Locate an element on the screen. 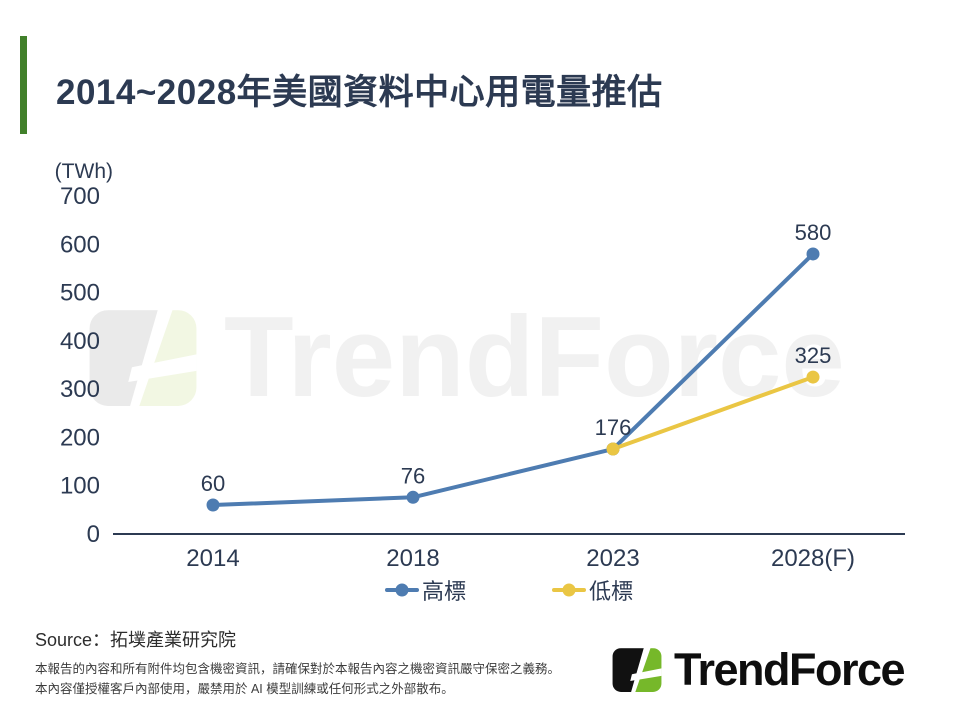  trendforce-logo-text: TrendForce is located at coordinates (790, 669).